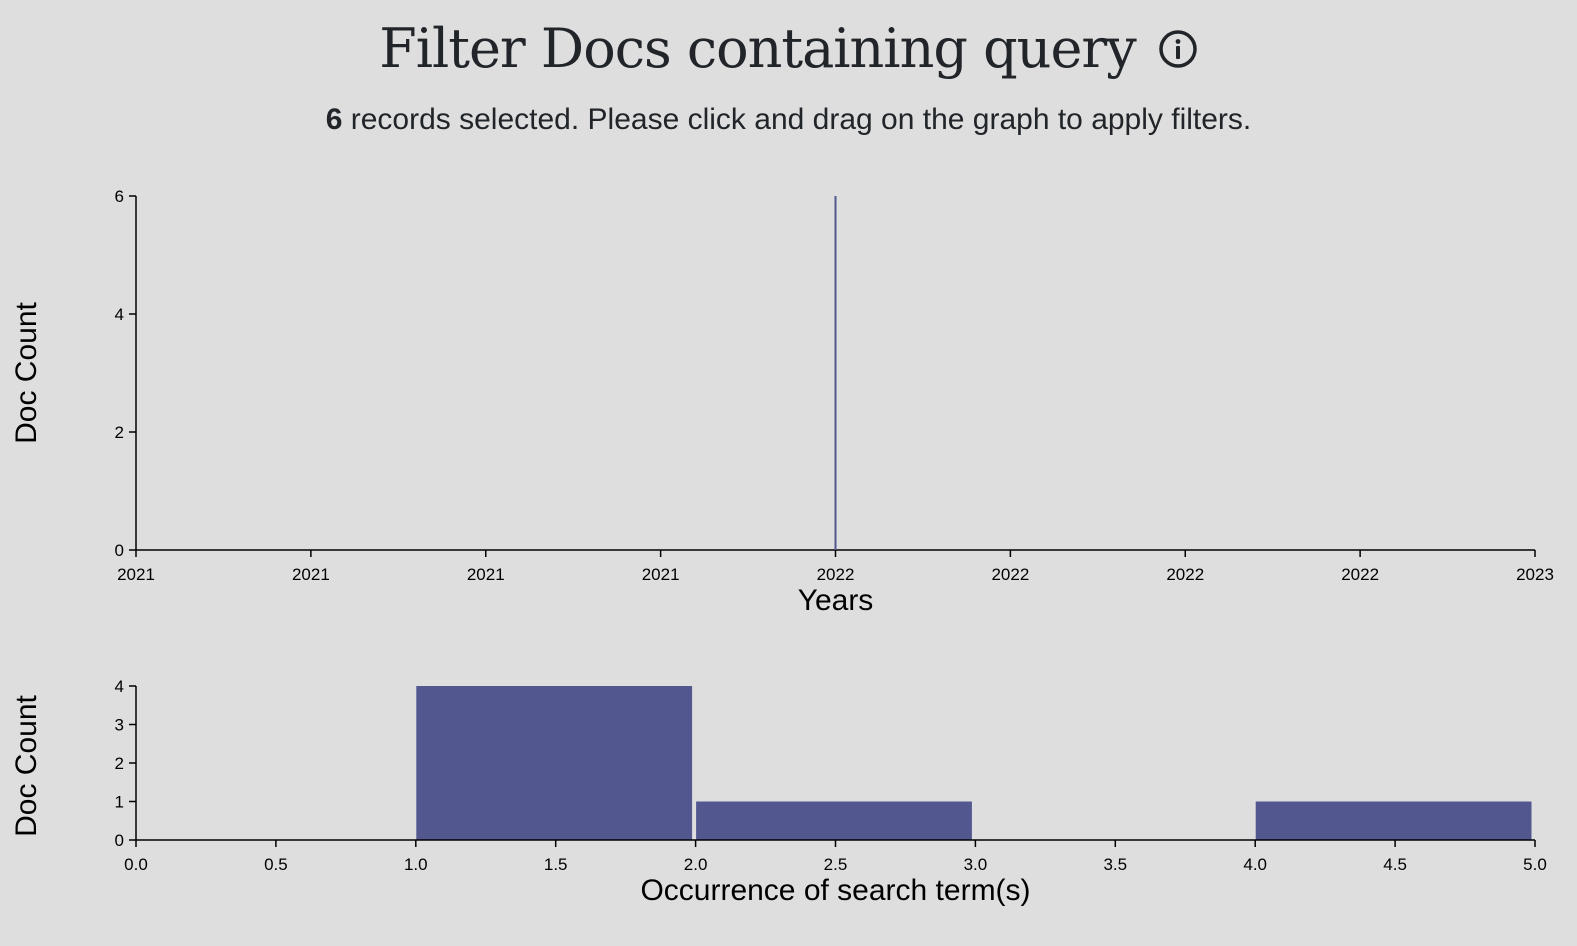 The width and height of the screenshot is (1577, 946). I want to click on selected-count: 6, so click(334, 119).